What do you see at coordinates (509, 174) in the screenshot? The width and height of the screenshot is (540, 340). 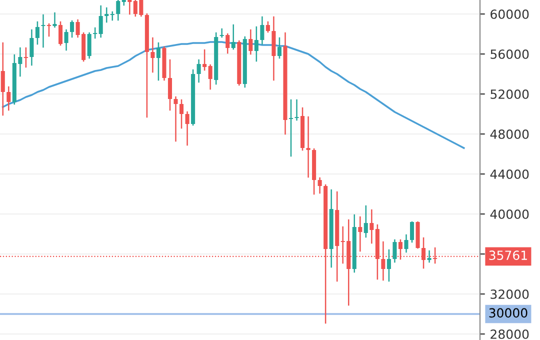 I see `y-tick-label: 44000` at bounding box center [509, 174].